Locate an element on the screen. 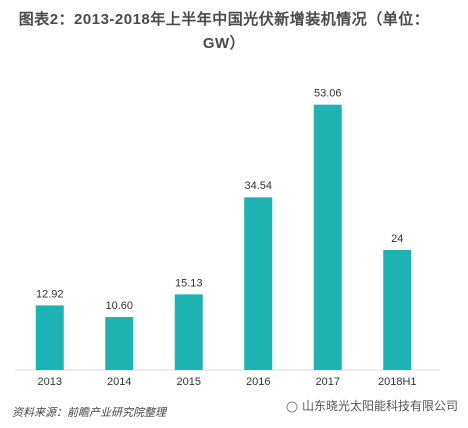  data-label: 10.60 is located at coordinates (119, 306).